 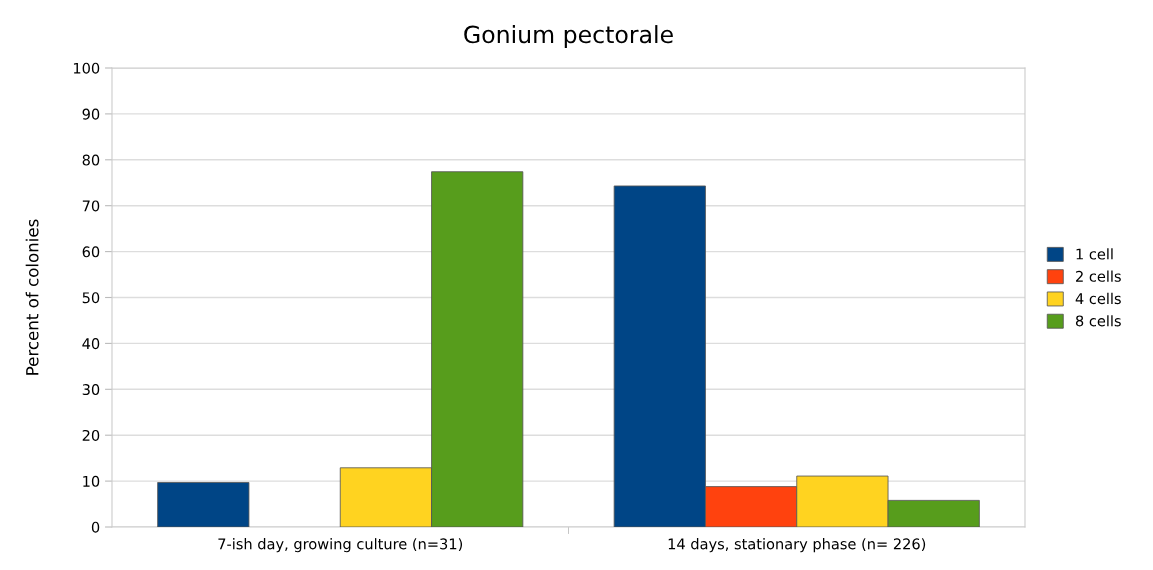 I want to click on y-axis-title: Percent of colonies, so click(x=32, y=297).